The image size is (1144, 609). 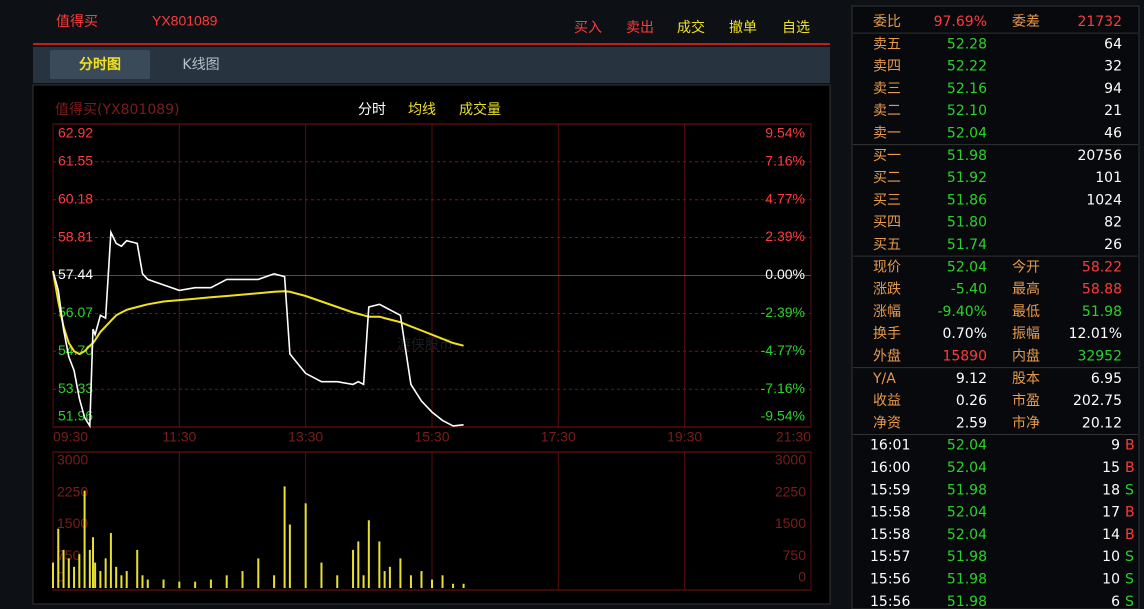 I want to click on quote-cell: 20.12, so click(x=1102, y=423).